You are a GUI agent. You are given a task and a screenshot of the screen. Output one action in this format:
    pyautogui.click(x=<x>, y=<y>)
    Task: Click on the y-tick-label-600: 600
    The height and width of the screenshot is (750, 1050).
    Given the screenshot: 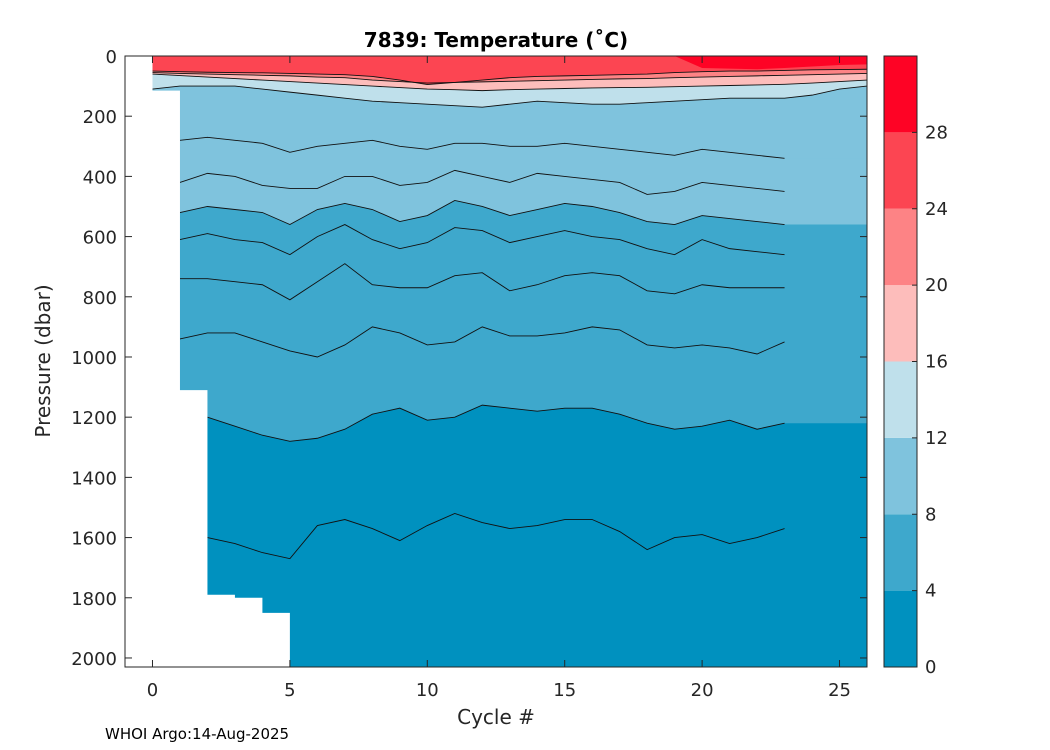 What is the action you would take?
    pyautogui.click(x=100, y=238)
    